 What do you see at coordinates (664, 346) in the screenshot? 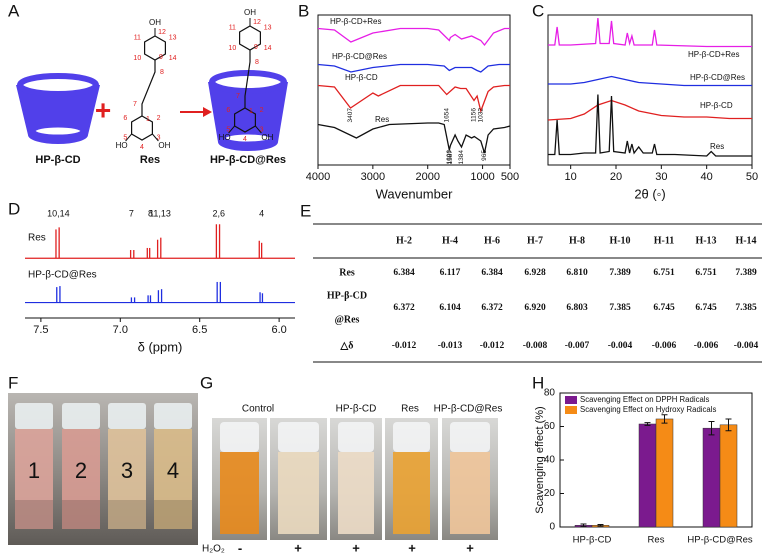
I see `table-cell: -0.006` at bounding box center [664, 346].